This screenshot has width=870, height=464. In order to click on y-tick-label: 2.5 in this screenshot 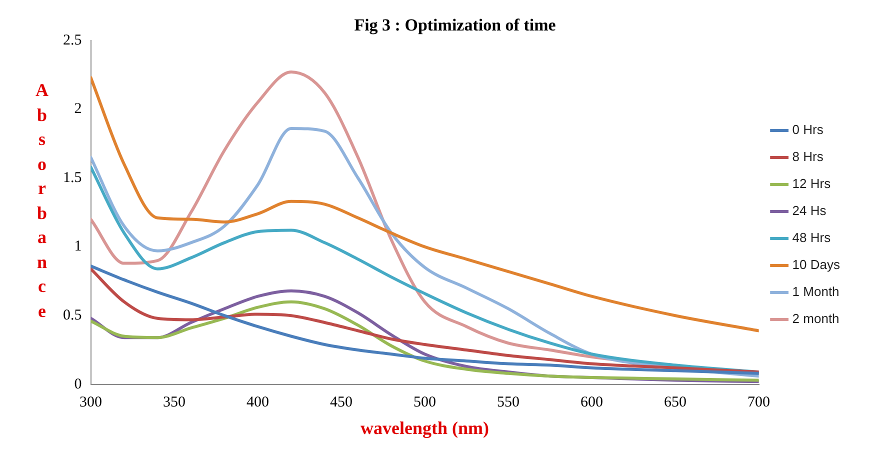, I will do `click(72, 40)`.